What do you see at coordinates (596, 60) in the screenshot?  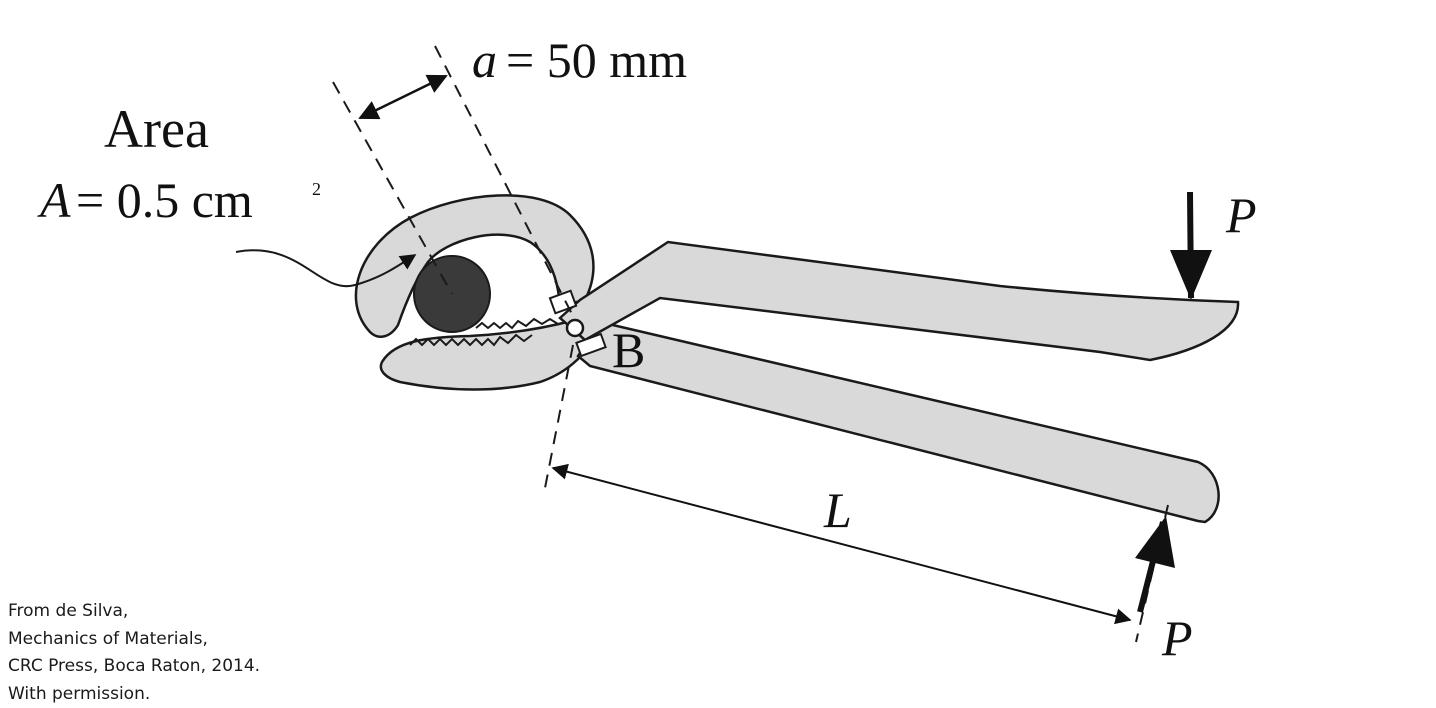 I see `dimension-a-value-label: = 50 mm` at bounding box center [596, 60].